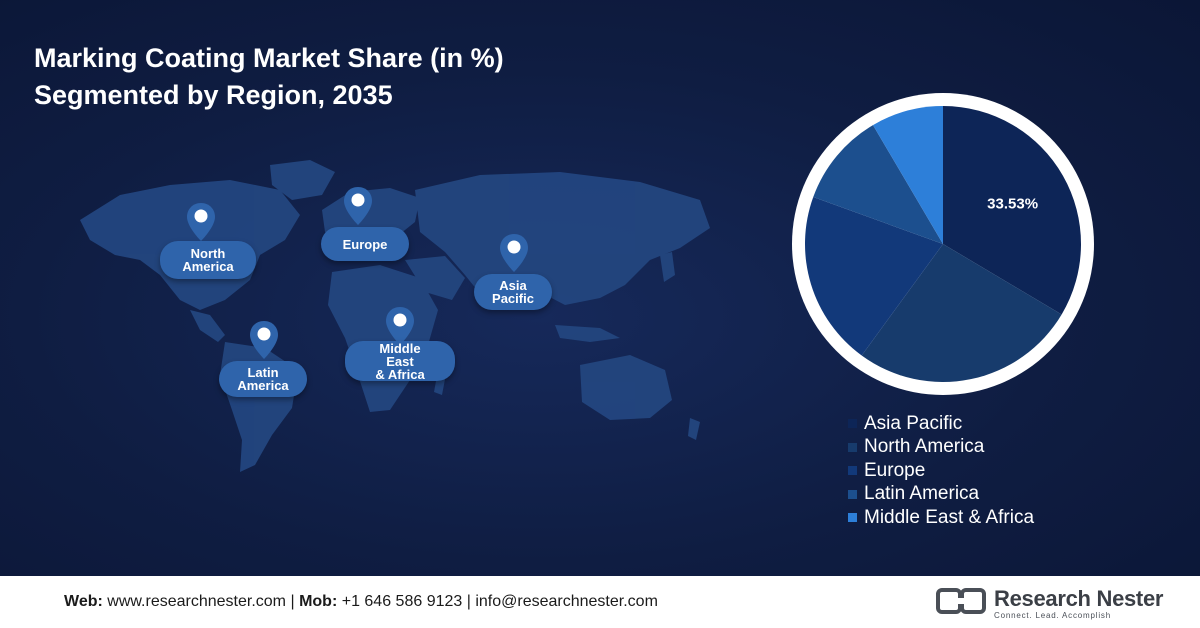 This screenshot has width=1200, height=628. I want to click on north-america-label: North America, so click(208, 260).